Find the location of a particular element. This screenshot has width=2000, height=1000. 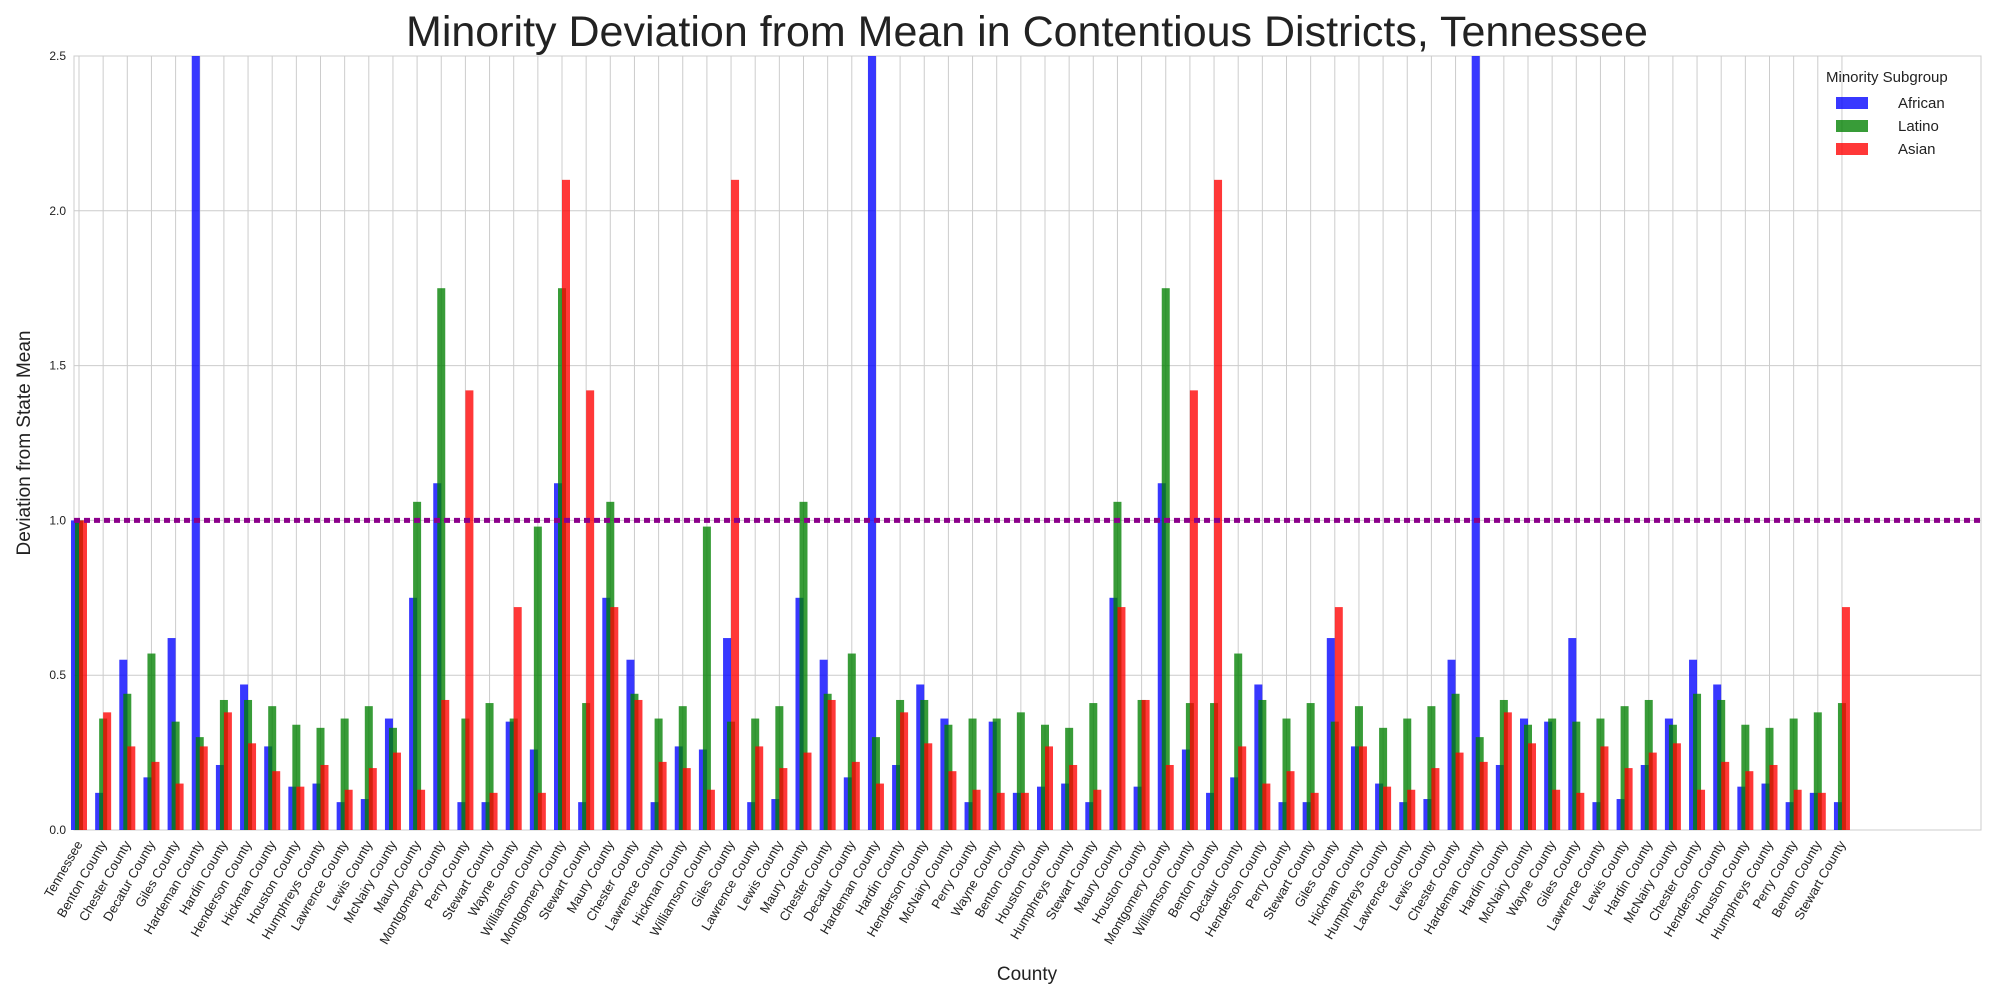

y-tick-label: 1.0 is located at coordinates (57, 520).